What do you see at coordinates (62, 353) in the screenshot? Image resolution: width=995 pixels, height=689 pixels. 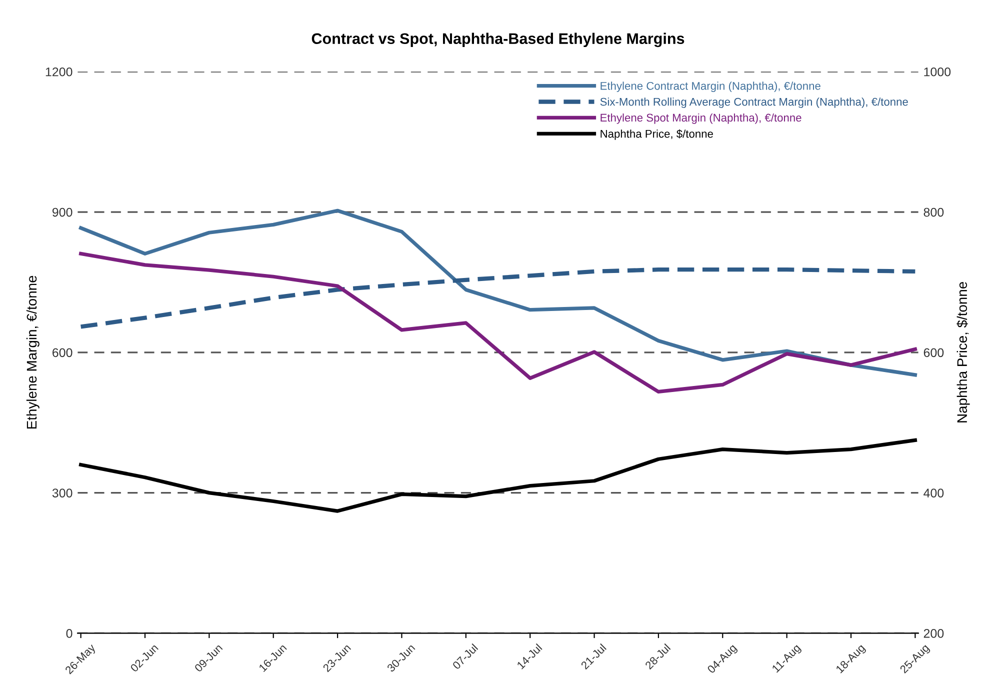 I see `y-tick-label: 600` at bounding box center [62, 353].